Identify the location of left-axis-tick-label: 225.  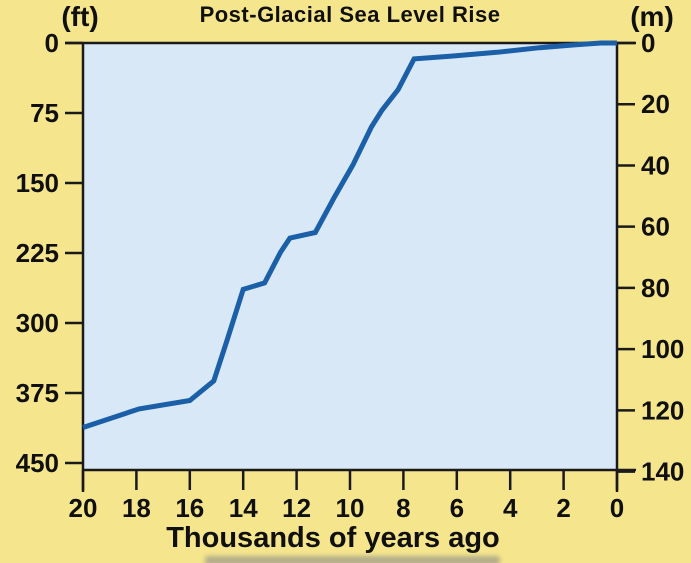
(37, 253).